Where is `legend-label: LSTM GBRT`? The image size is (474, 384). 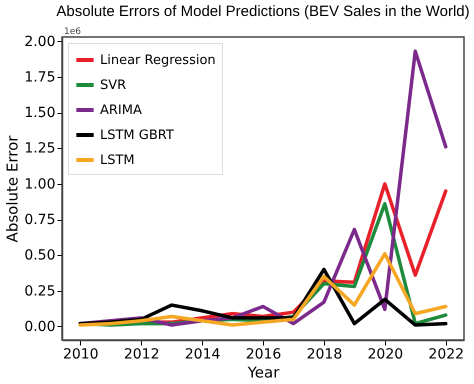 legend-label: LSTM GBRT is located at coordinates (137, 135).